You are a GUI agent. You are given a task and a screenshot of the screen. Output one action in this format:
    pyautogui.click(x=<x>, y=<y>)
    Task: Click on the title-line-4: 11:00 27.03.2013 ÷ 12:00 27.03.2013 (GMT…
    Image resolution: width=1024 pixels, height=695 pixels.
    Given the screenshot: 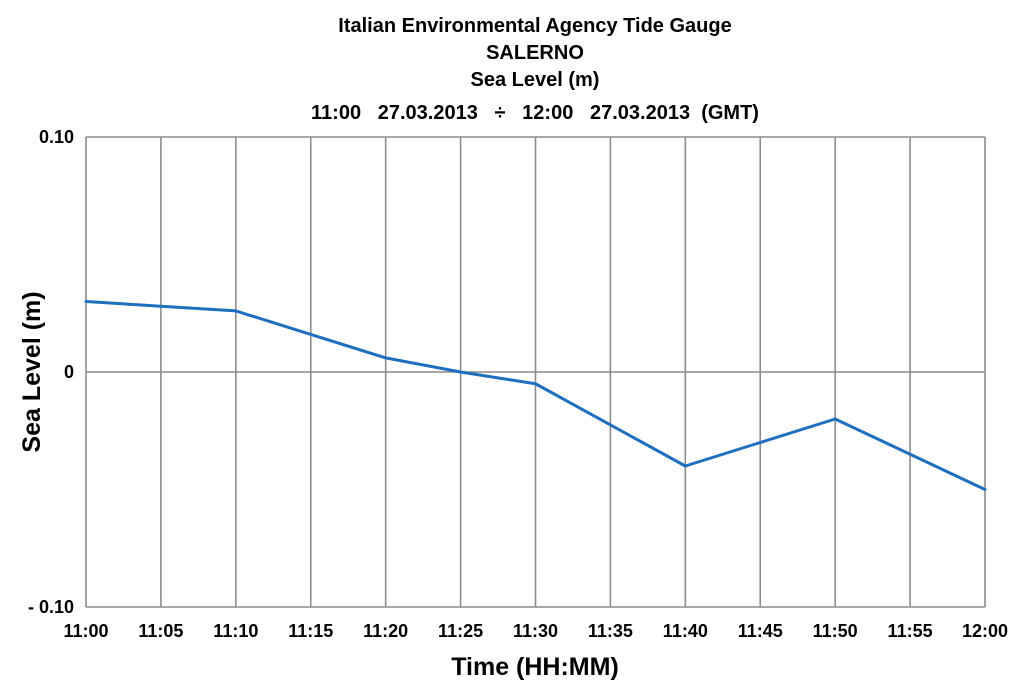 What is the action you would take?
    pyautogui.click(x=535, y=113)
    